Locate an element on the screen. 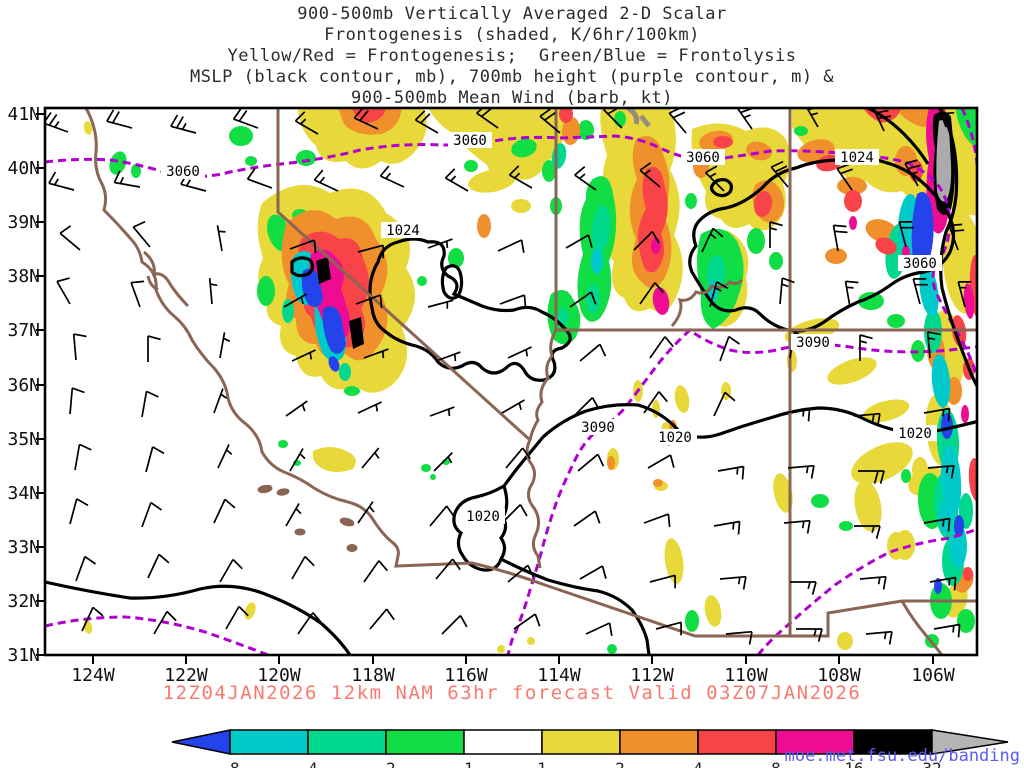 This screenshot has height=768, width=1024. lat-label: 39N is located at coordinates (23, 222).